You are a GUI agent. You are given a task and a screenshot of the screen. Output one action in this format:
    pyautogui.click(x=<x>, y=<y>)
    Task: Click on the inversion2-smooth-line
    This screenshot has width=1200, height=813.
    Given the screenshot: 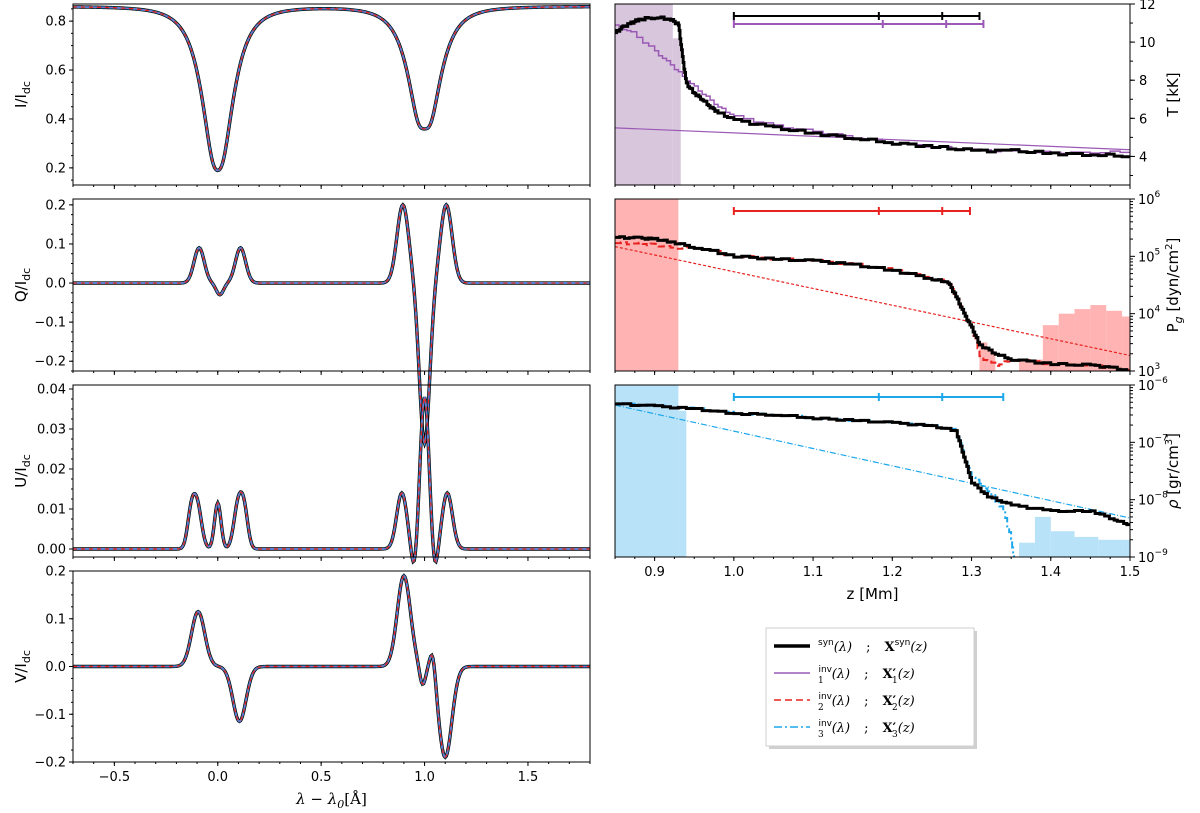 What is the action you would take?
    pyautogui.click(x=872, y=301)
    